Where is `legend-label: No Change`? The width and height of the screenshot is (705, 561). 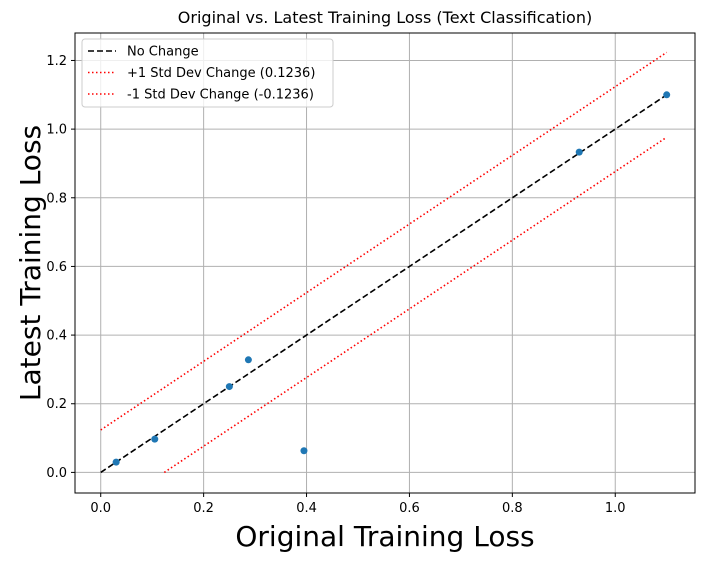
legend-label: No Change is located at coordinates (163, 52).